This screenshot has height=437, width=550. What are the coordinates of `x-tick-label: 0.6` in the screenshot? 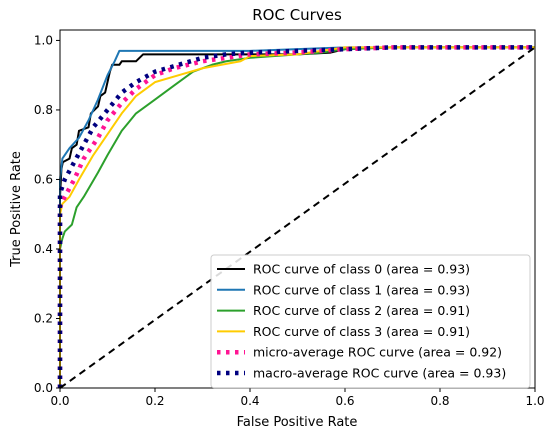 It's located at (344, 401).